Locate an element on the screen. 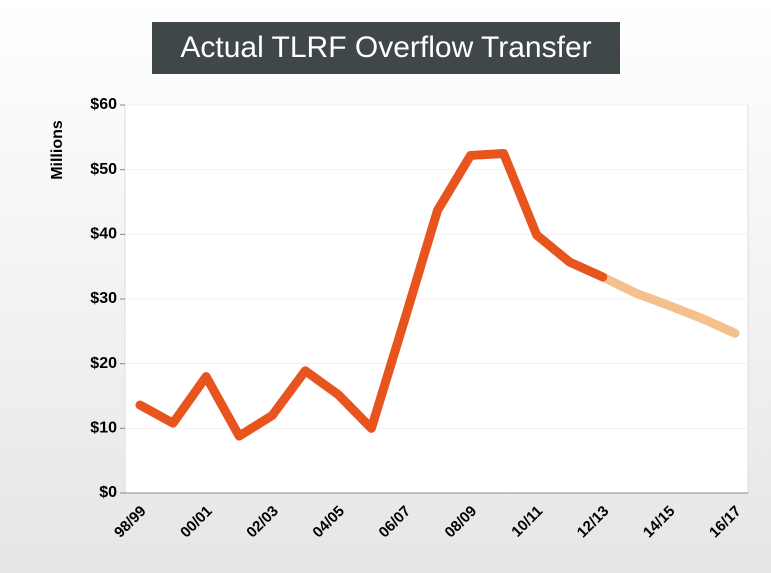 The height and width of the screenshot is (573, 771). y-tick-label: $60 is located at coordinates (103, 104).